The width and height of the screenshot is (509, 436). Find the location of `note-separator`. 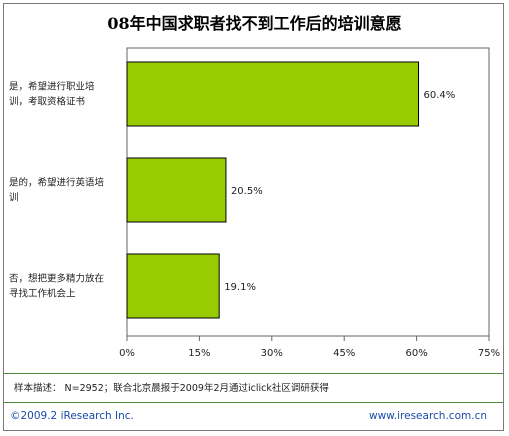

note-separator is located at coordinates (253, 373).